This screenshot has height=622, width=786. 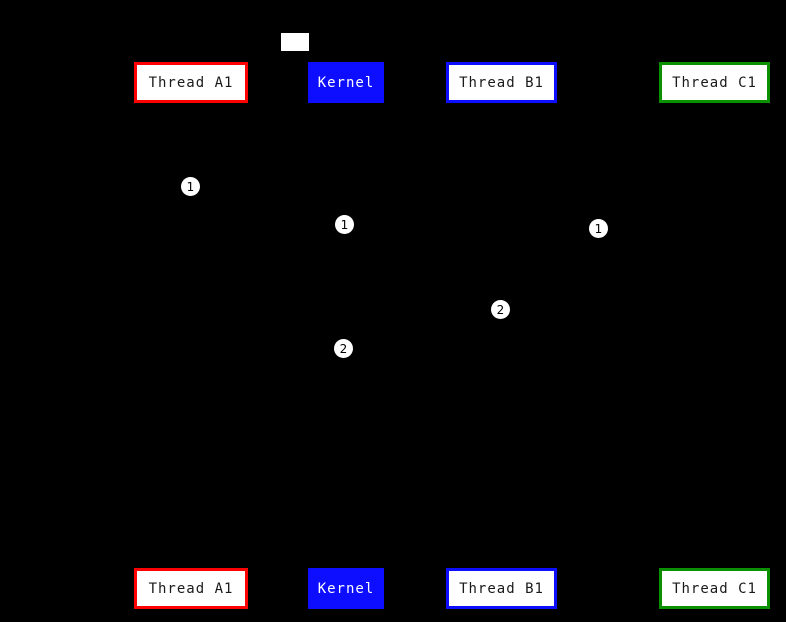 I want to click on actor-box-bottom-thread-c1: Thread C1, so click(x=714, y=588).